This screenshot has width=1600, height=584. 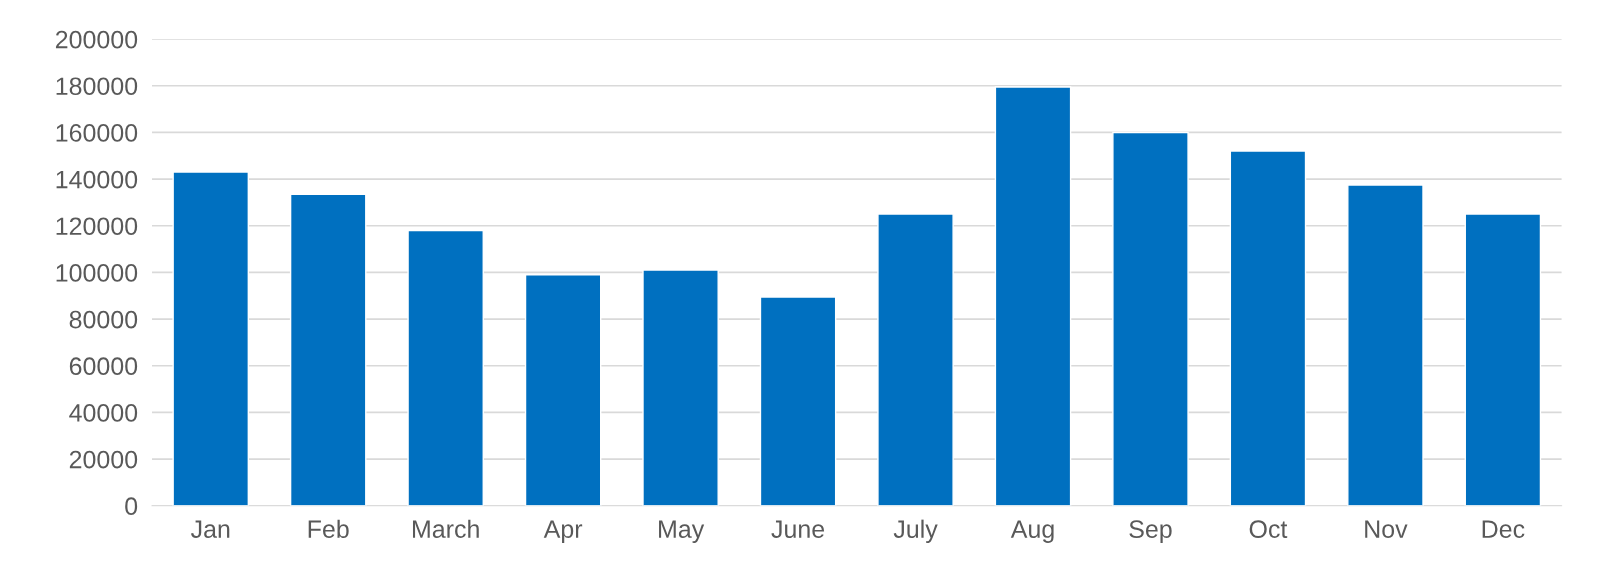 I want to click on x-tick-label: Feb, so click(x=328, y=528).